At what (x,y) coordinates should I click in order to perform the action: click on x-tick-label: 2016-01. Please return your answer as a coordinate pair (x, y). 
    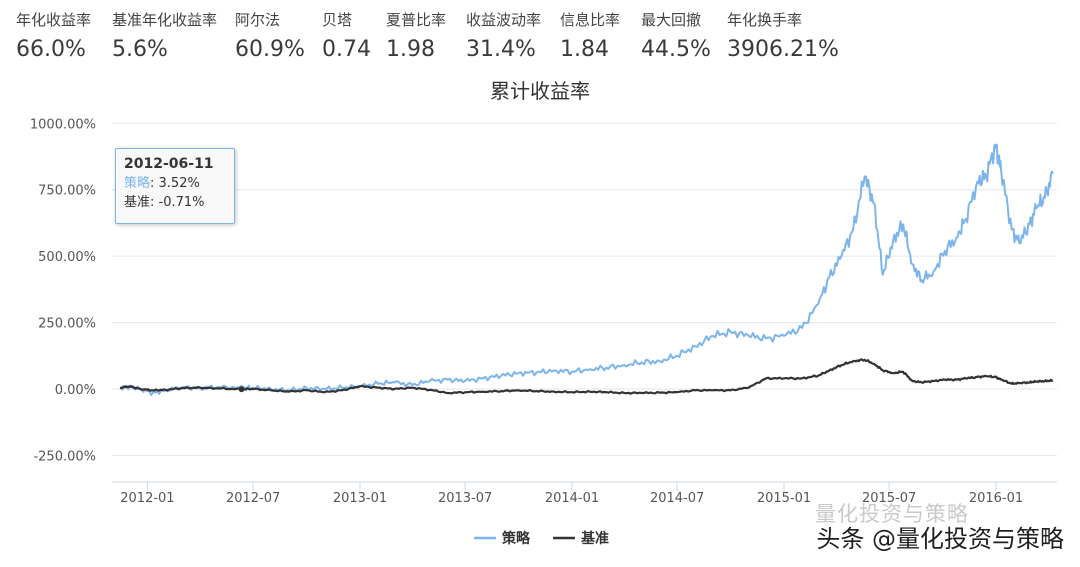
    Looking at the image, I should click on (996, 498).